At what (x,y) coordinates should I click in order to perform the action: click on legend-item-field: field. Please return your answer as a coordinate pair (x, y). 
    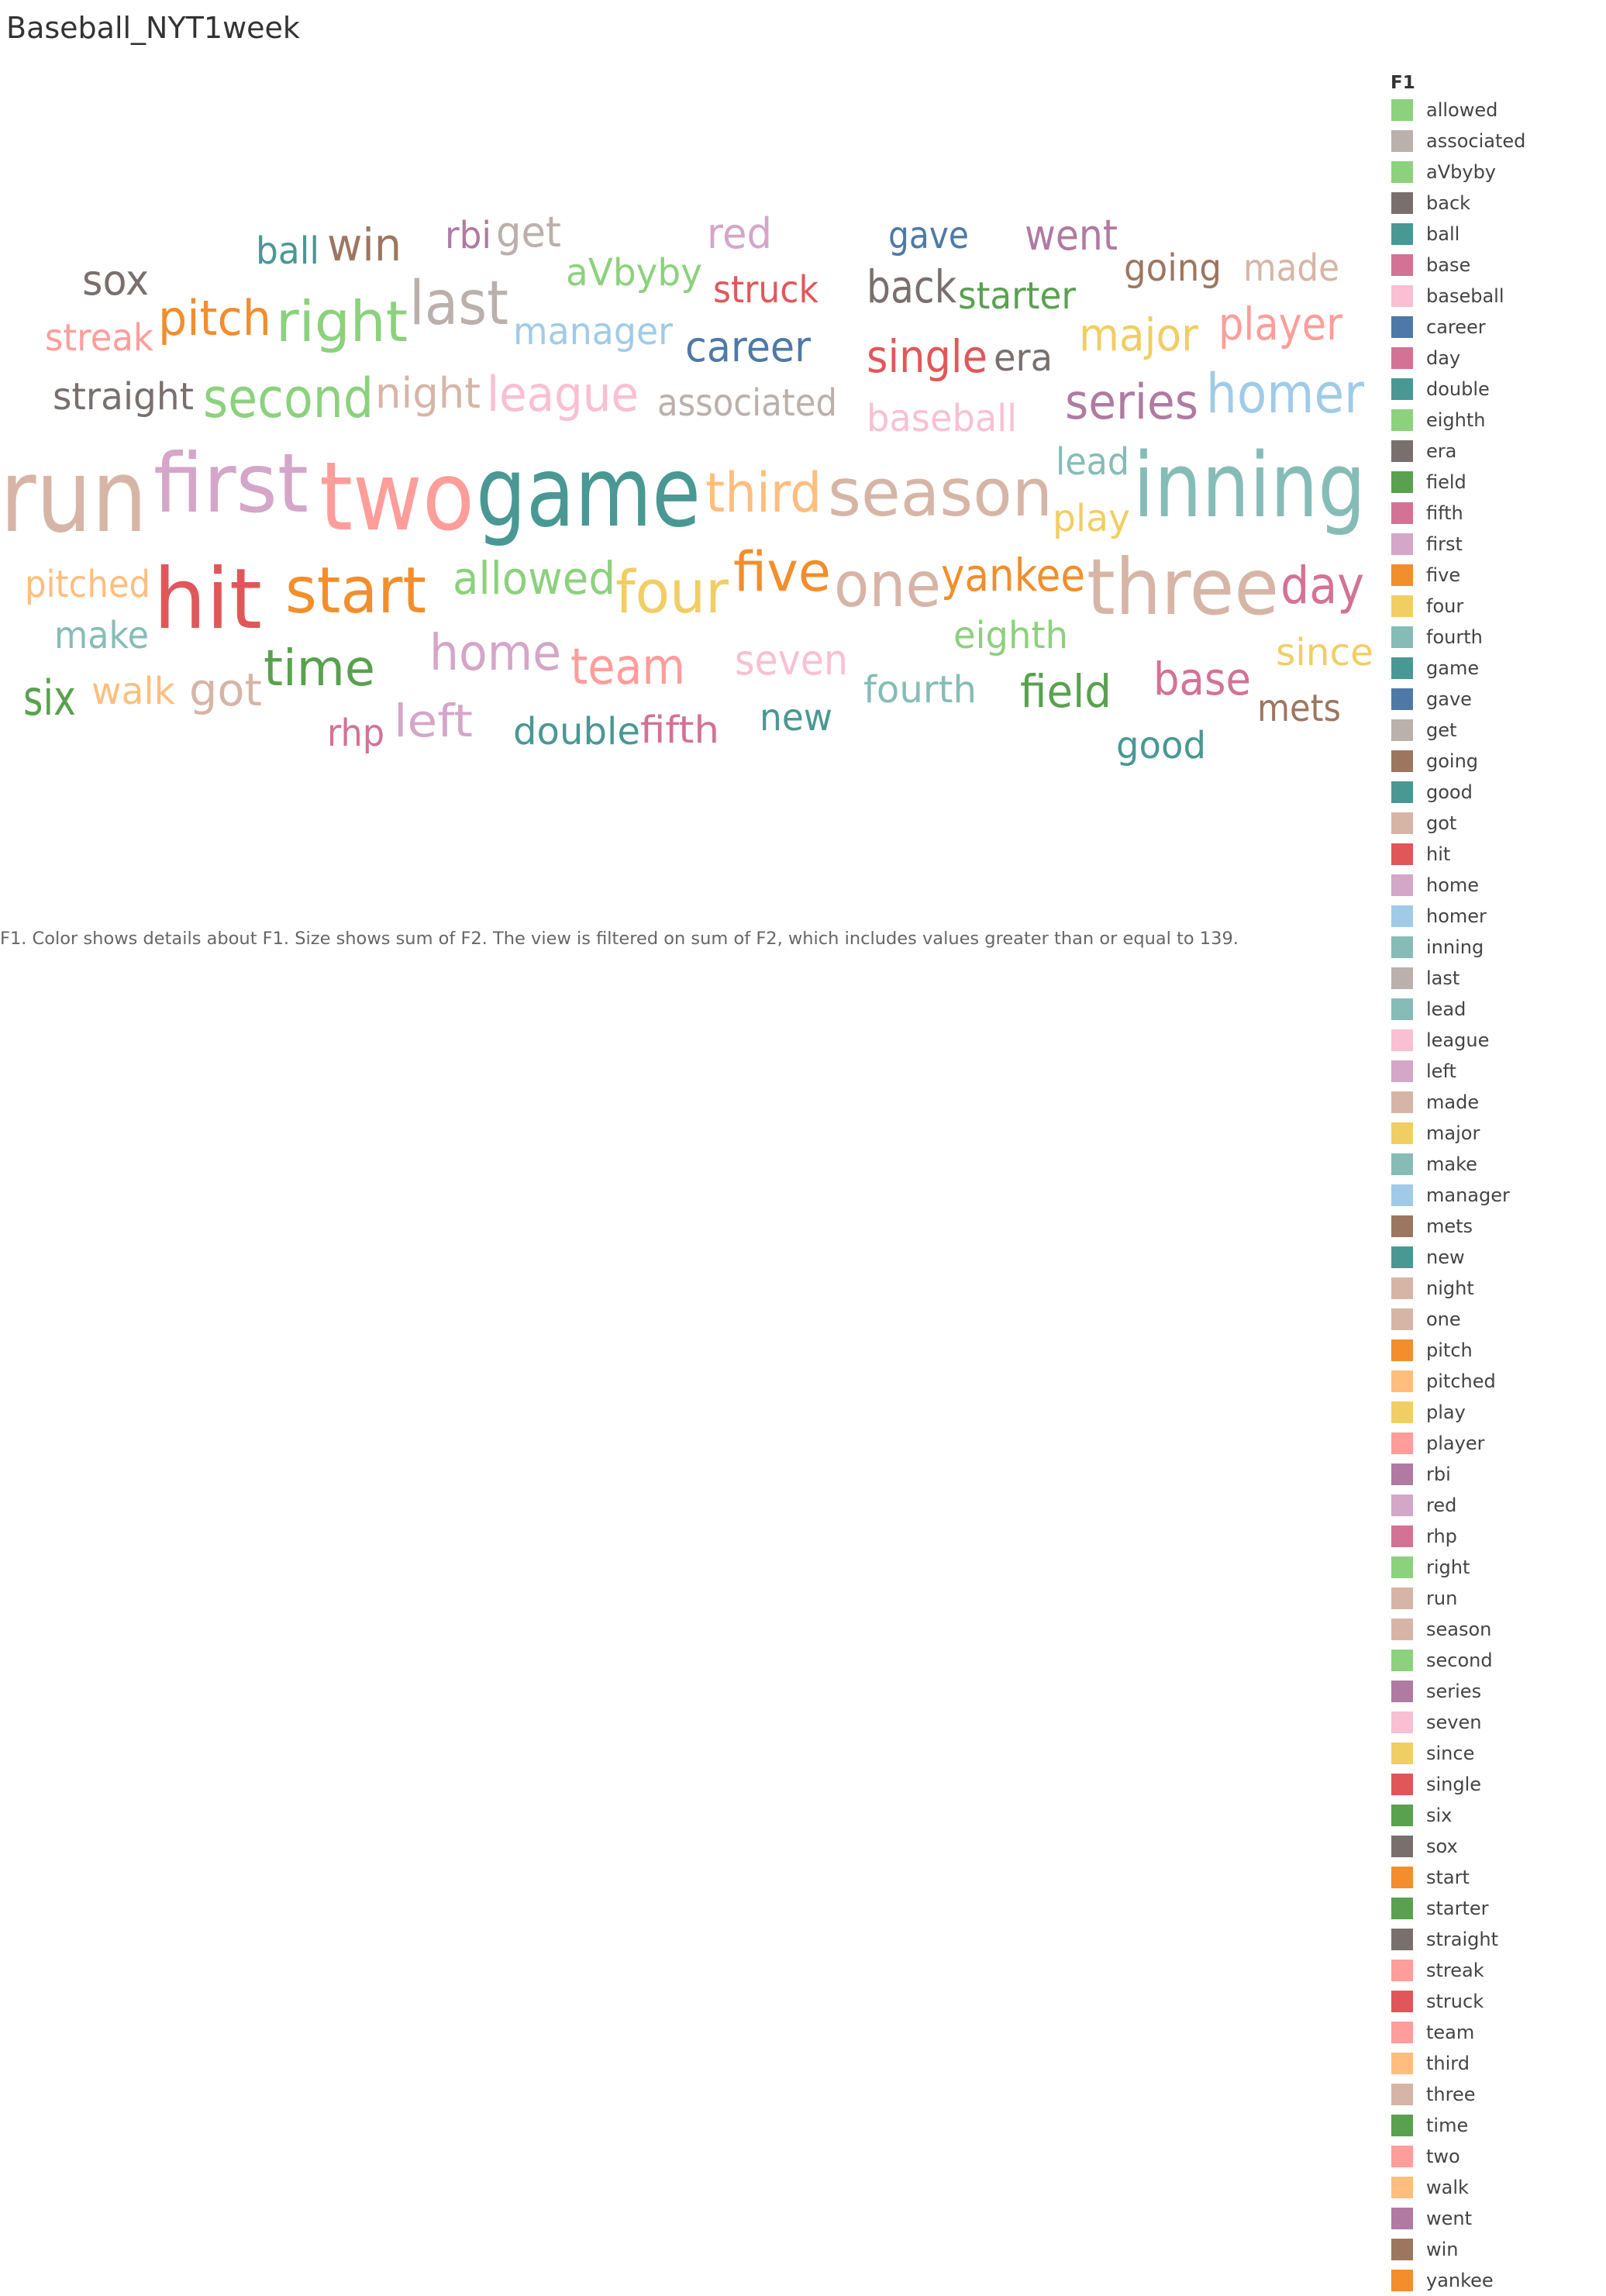
    Looking at the image, I should click on (1493, 482).